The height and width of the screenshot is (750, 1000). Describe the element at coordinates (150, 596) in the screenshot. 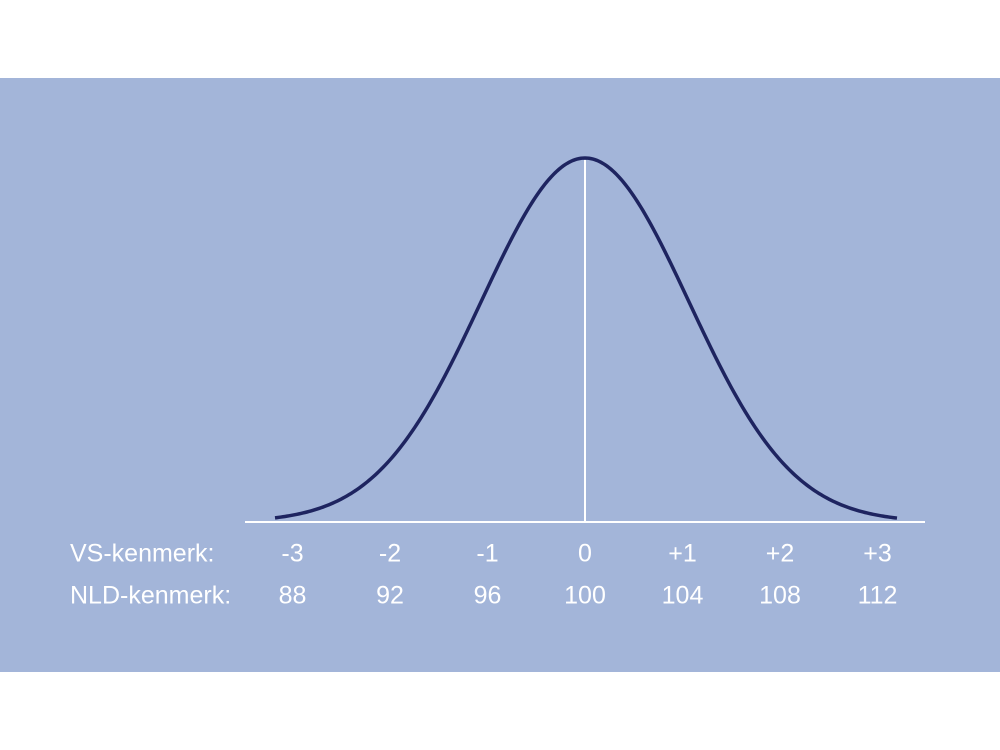

I see `row-label: NLD-kenmerk:` at that location.